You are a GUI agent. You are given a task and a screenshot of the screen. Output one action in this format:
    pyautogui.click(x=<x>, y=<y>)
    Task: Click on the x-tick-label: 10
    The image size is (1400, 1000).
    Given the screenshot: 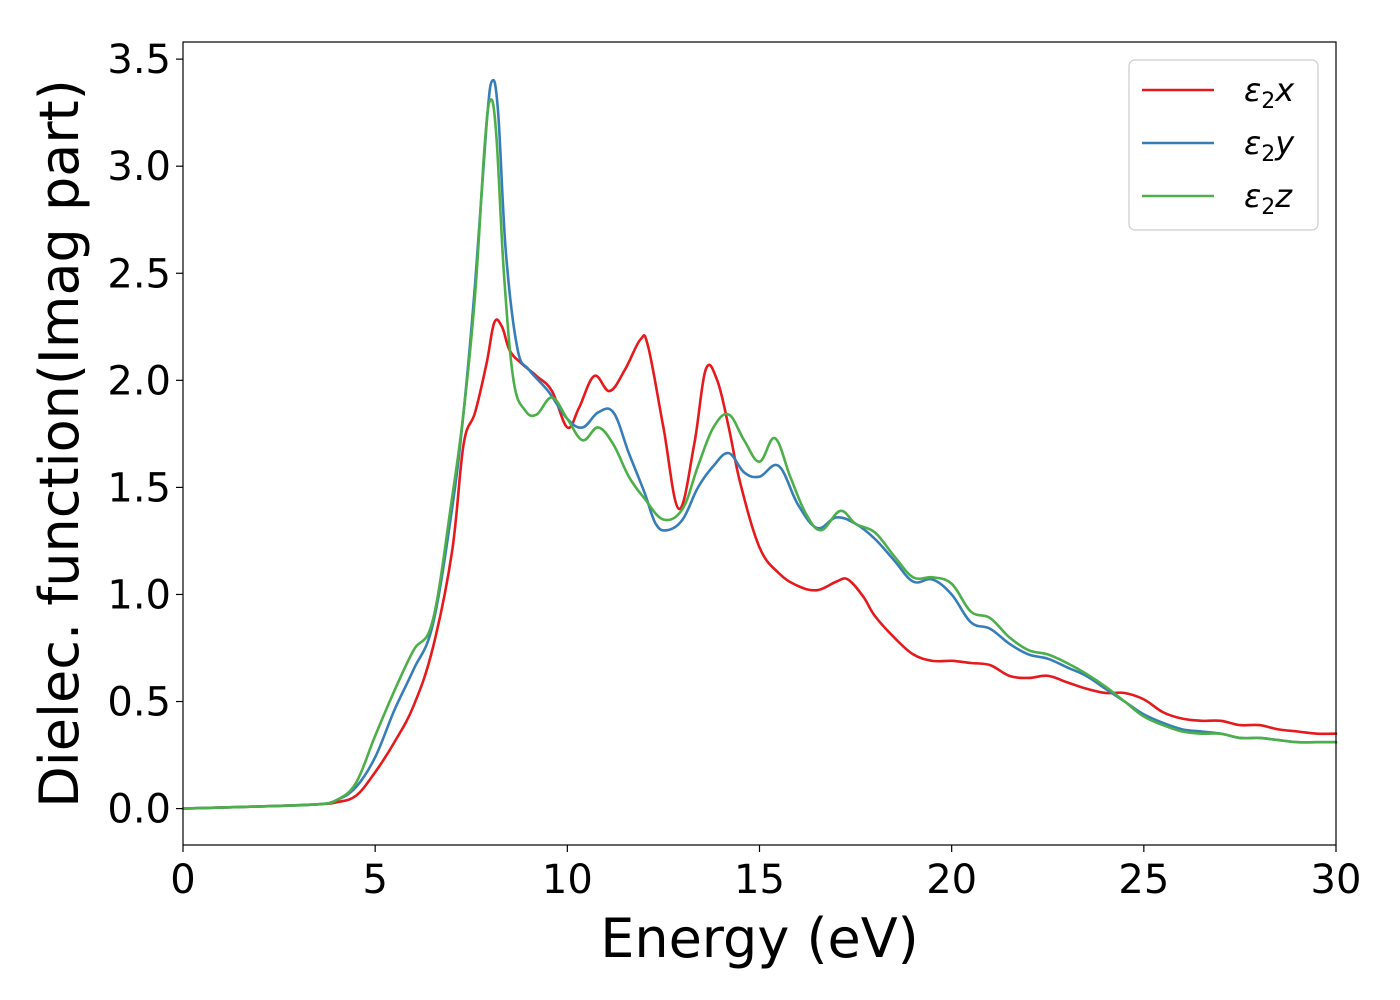 What is the action you would take?
    pyautogui.click(x=567, y=880)
    